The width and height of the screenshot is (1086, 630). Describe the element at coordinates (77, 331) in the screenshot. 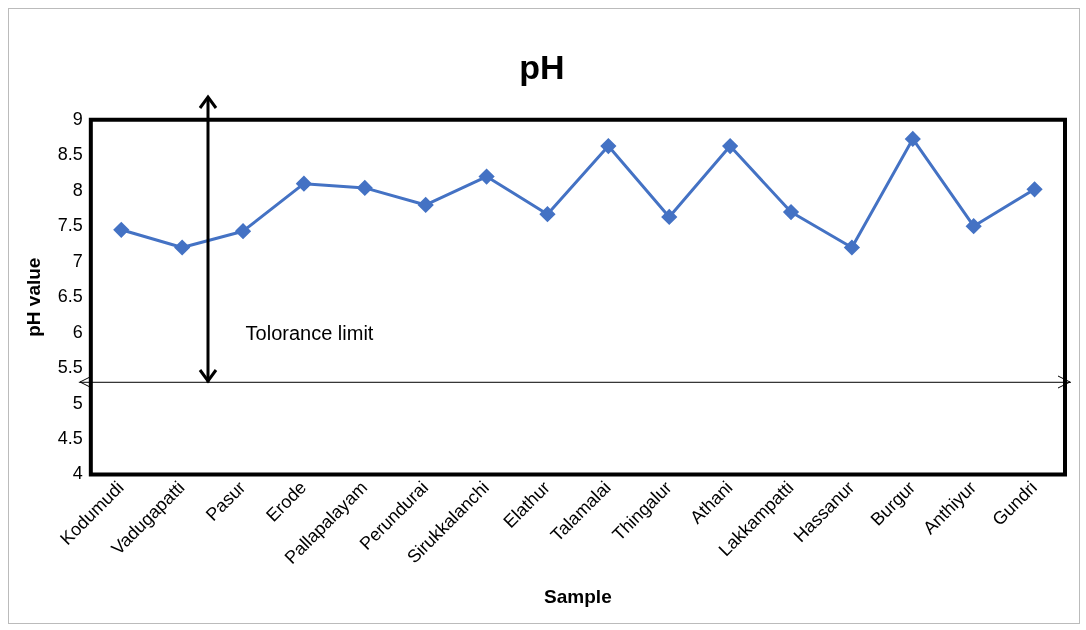

I see `y-tick-label: 6` at that location.